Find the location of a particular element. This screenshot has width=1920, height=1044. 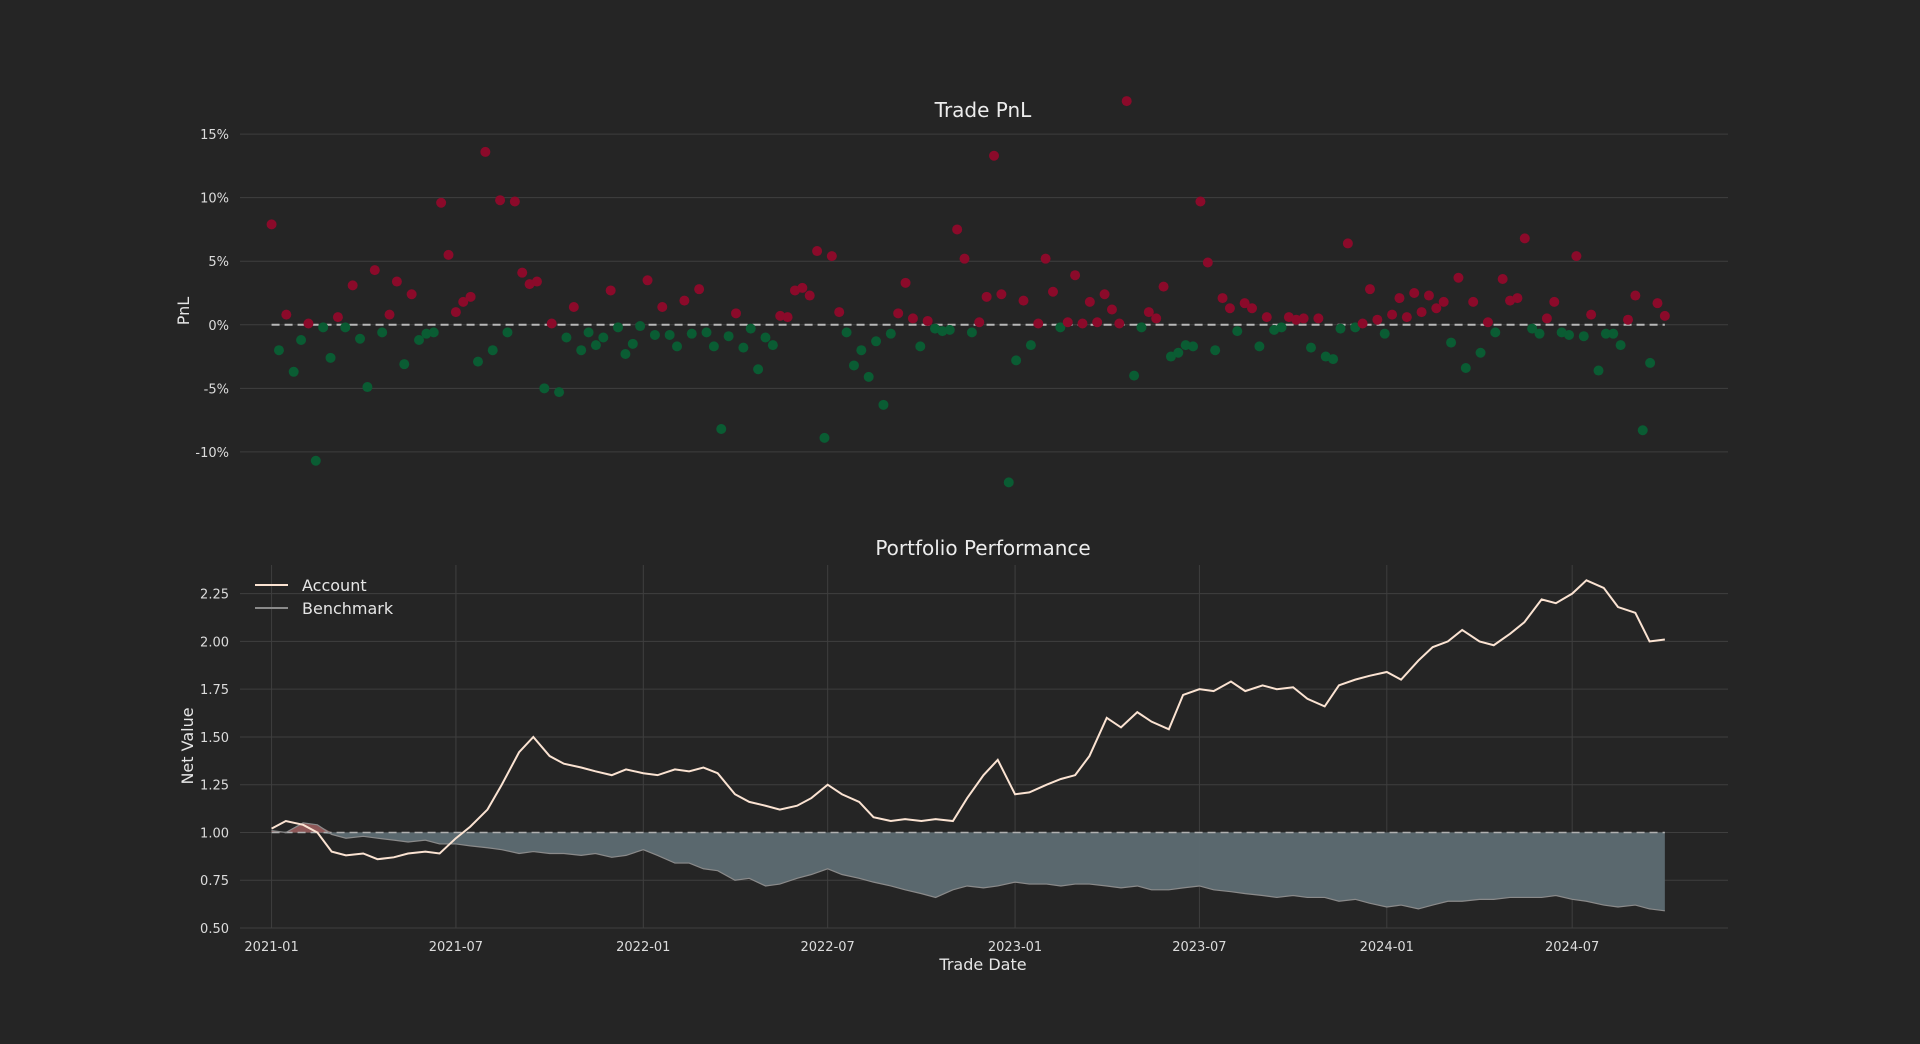

legend-benchmark-label: Benchmark is located at coordinates (348, 608).